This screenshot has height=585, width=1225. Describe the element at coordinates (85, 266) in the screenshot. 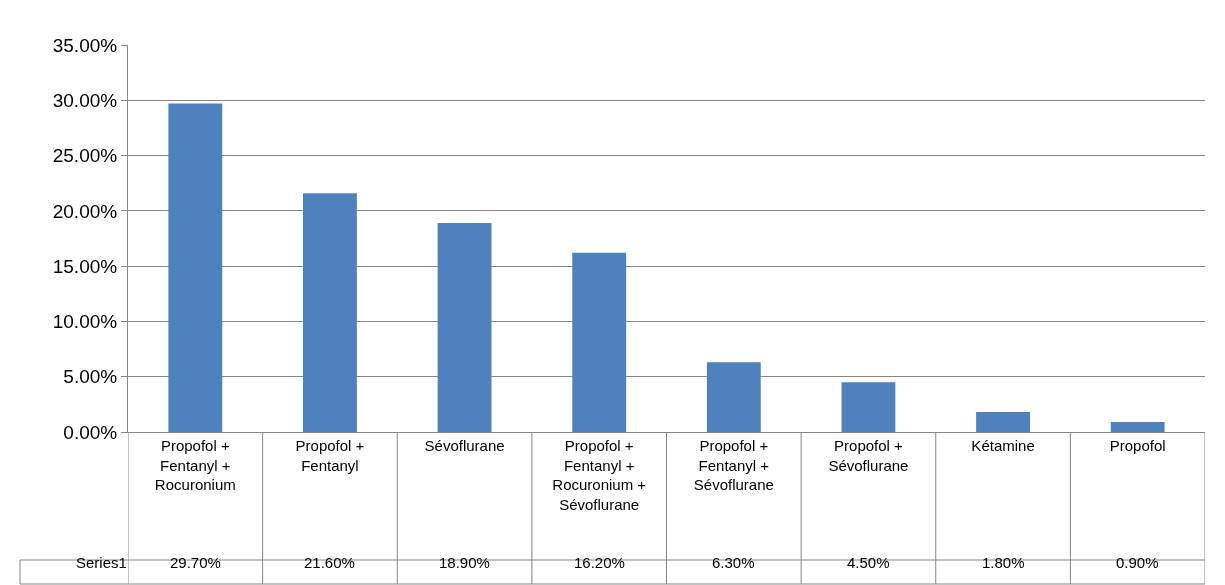

I see `y-tick-label: 15.00%` at that location.